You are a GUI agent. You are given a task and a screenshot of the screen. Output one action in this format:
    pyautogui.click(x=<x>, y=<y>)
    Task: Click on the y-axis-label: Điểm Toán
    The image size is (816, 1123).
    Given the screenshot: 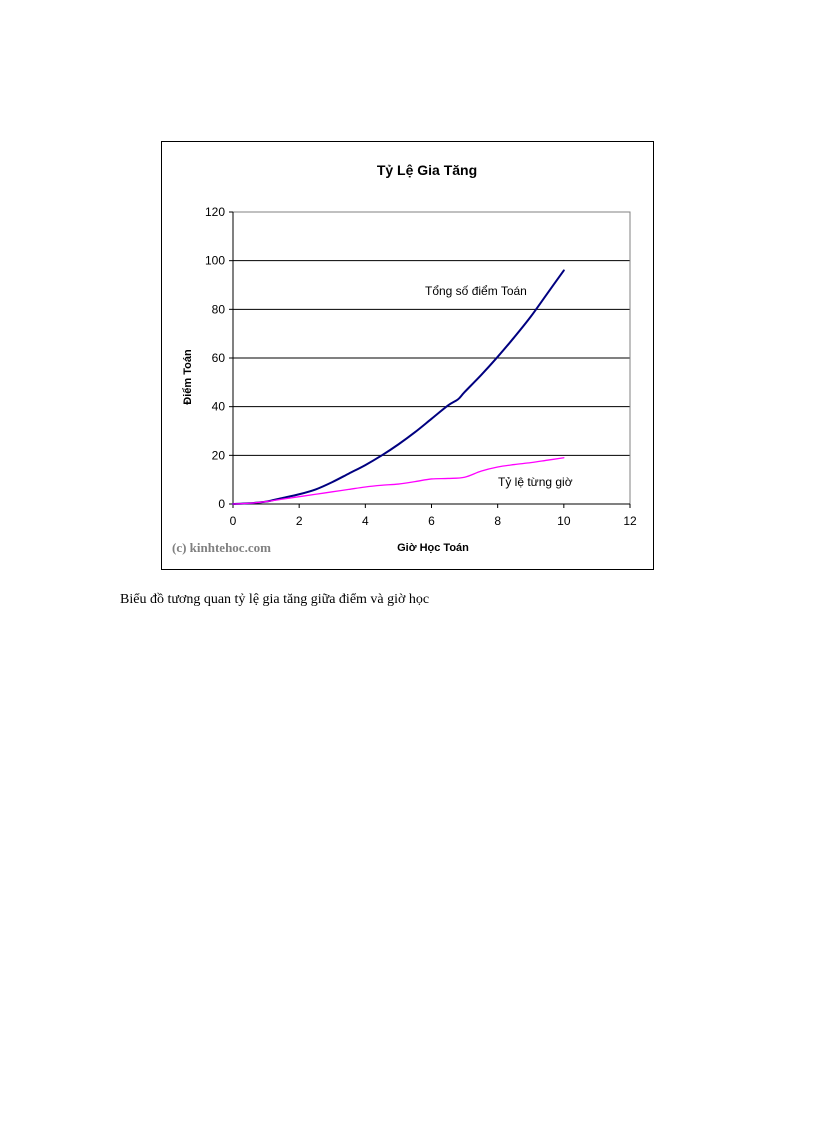 What is the action you would take?
    pyautogui.click(x=188, y=377)
    